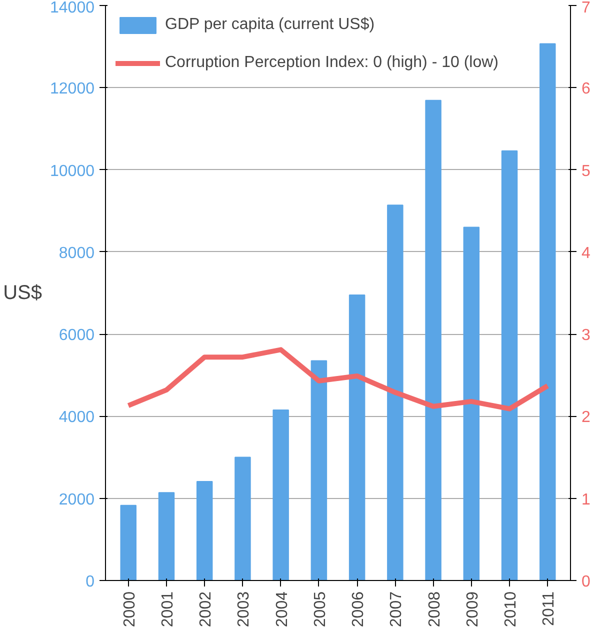 Image resolution: width=602 pixels, height=632 pixels. Describe the element at coordinates (72, 8) in the screenshot. I see `y-tick-label: 14000` at that location.